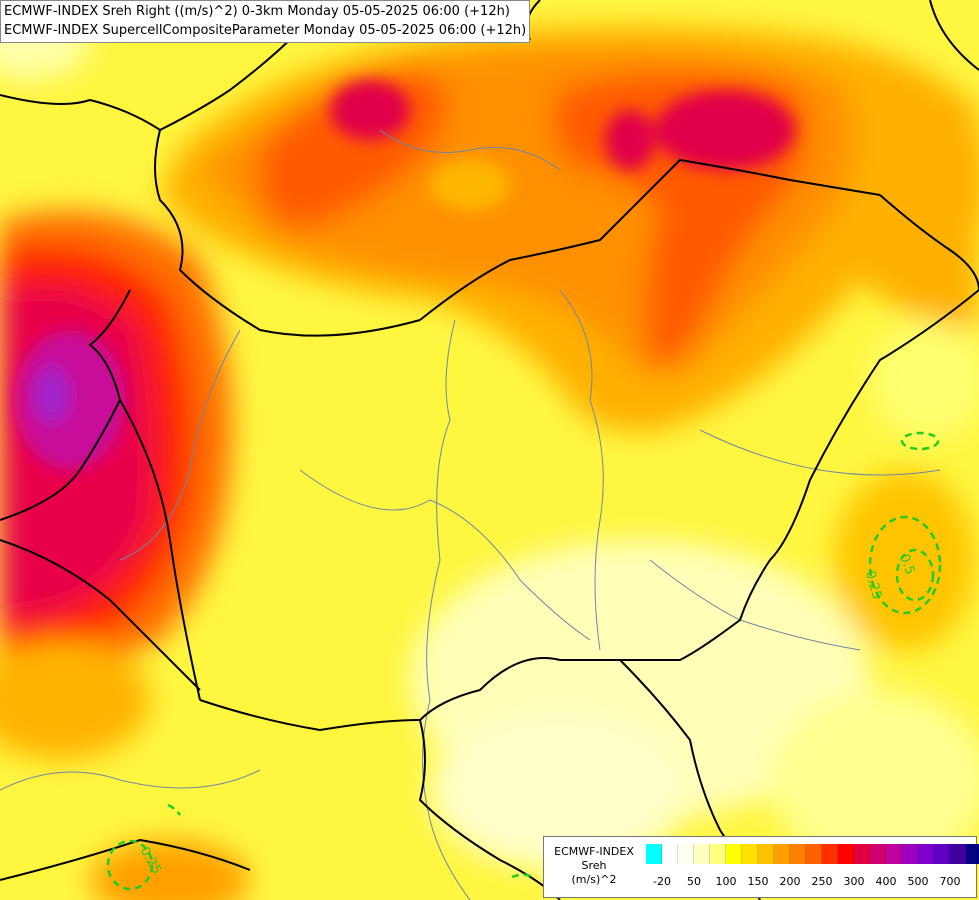  I want to click on legend-tick-label: 150, so click(758, 881).